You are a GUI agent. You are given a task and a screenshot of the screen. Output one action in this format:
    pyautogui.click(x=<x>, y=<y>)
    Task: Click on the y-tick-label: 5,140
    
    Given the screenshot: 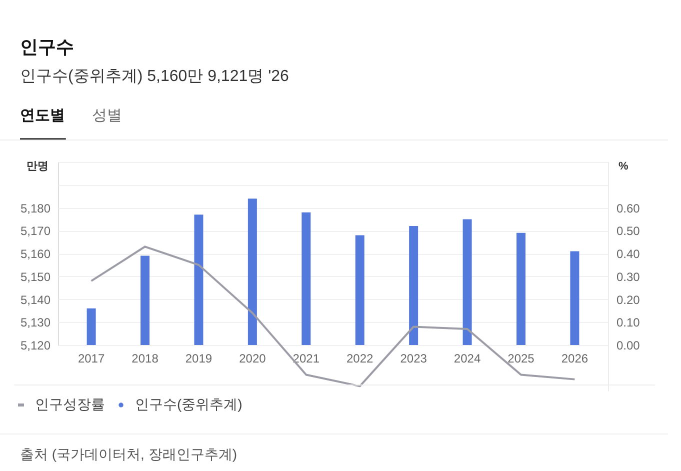 What is the action you would take?
    pyautogui.click(x=35, y=299)
    